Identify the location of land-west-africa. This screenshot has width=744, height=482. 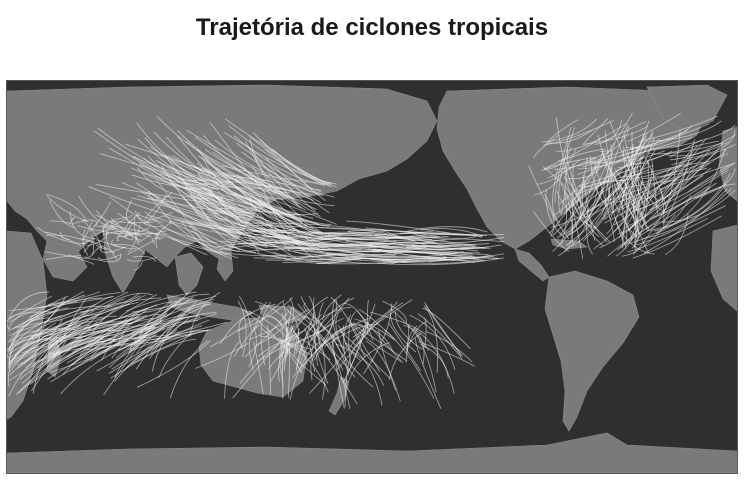
(723, 268).